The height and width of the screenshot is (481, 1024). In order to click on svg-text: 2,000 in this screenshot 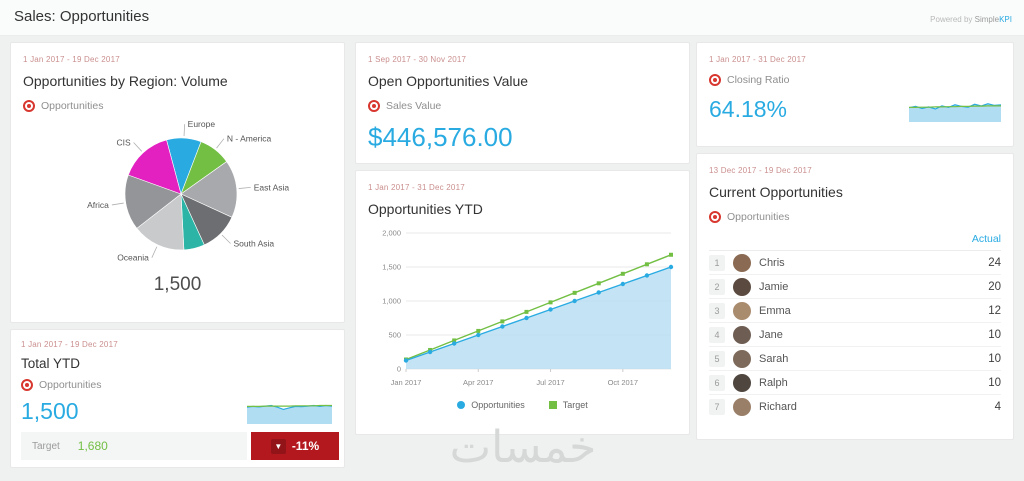, I will do `click(391, 233)`.